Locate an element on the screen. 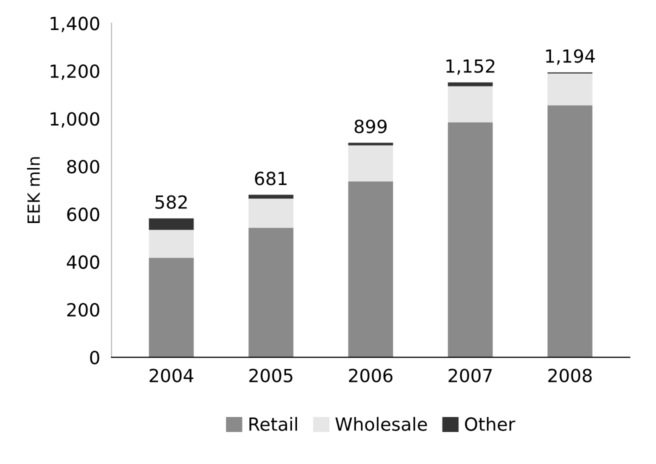 The width and height of the screenshot is (656, 464). legend-label: Other is located at coordinates (490, 423).